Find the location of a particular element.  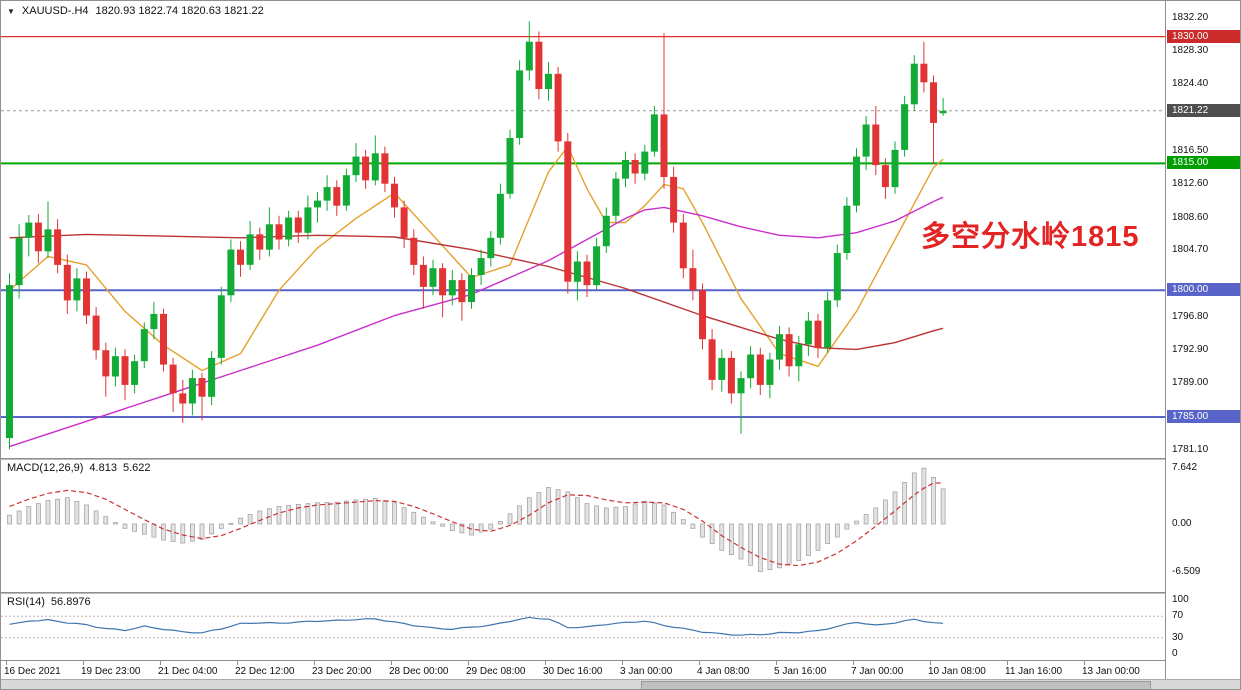

price-level-badge: 1800.00 is located at coordinates (1203, 290).